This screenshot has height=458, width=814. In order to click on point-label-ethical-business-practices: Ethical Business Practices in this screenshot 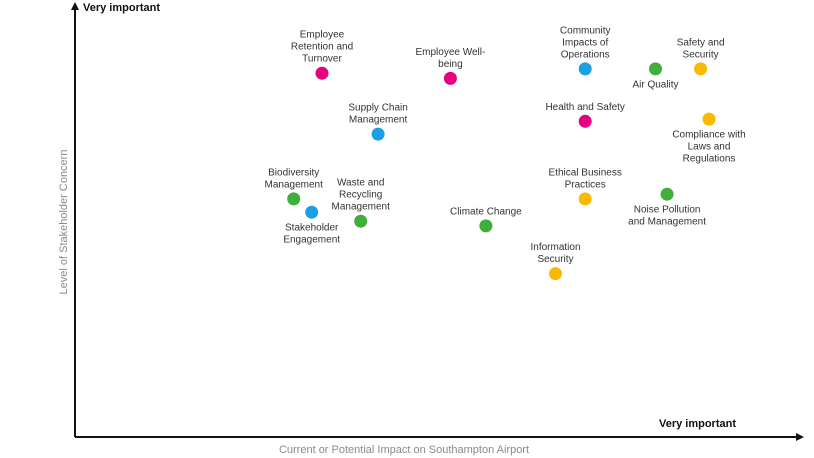, I will do `click(585, 178)`.